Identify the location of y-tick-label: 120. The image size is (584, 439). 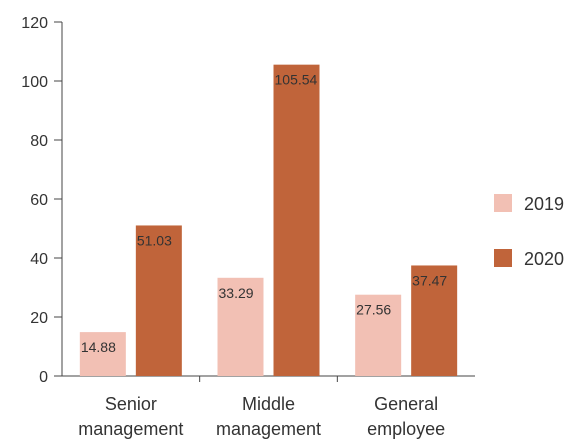
(34, 23).